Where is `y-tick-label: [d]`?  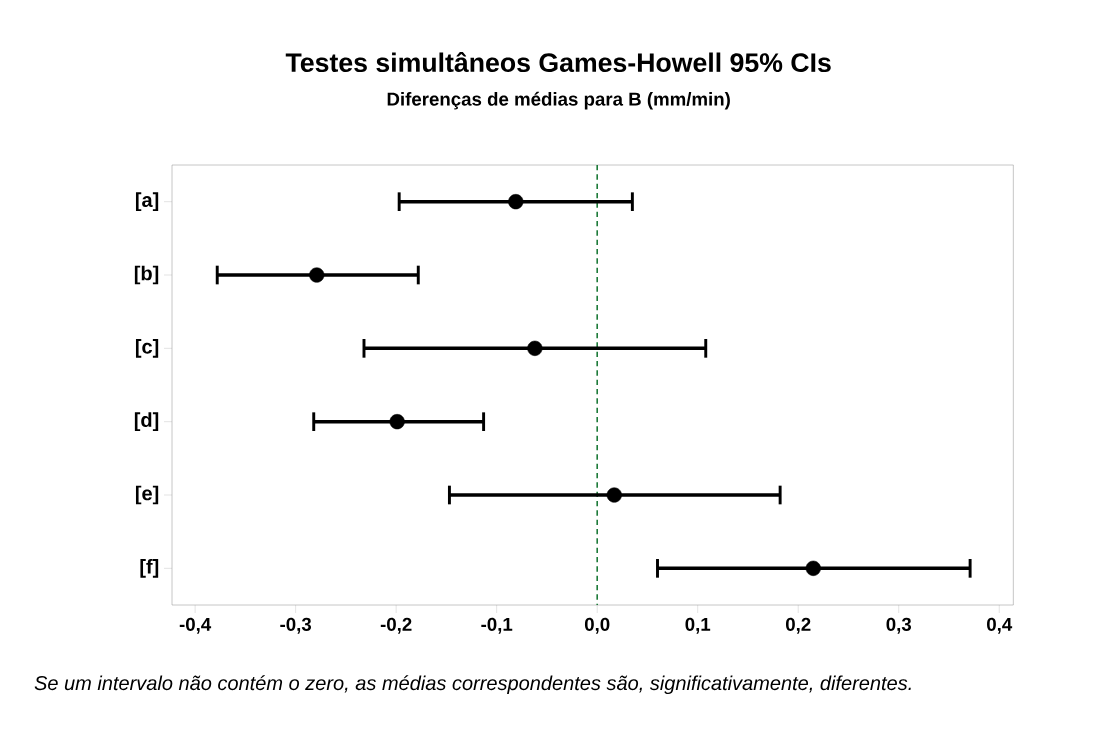 y-tick-label: [d] is located at coordinates (146, 421).